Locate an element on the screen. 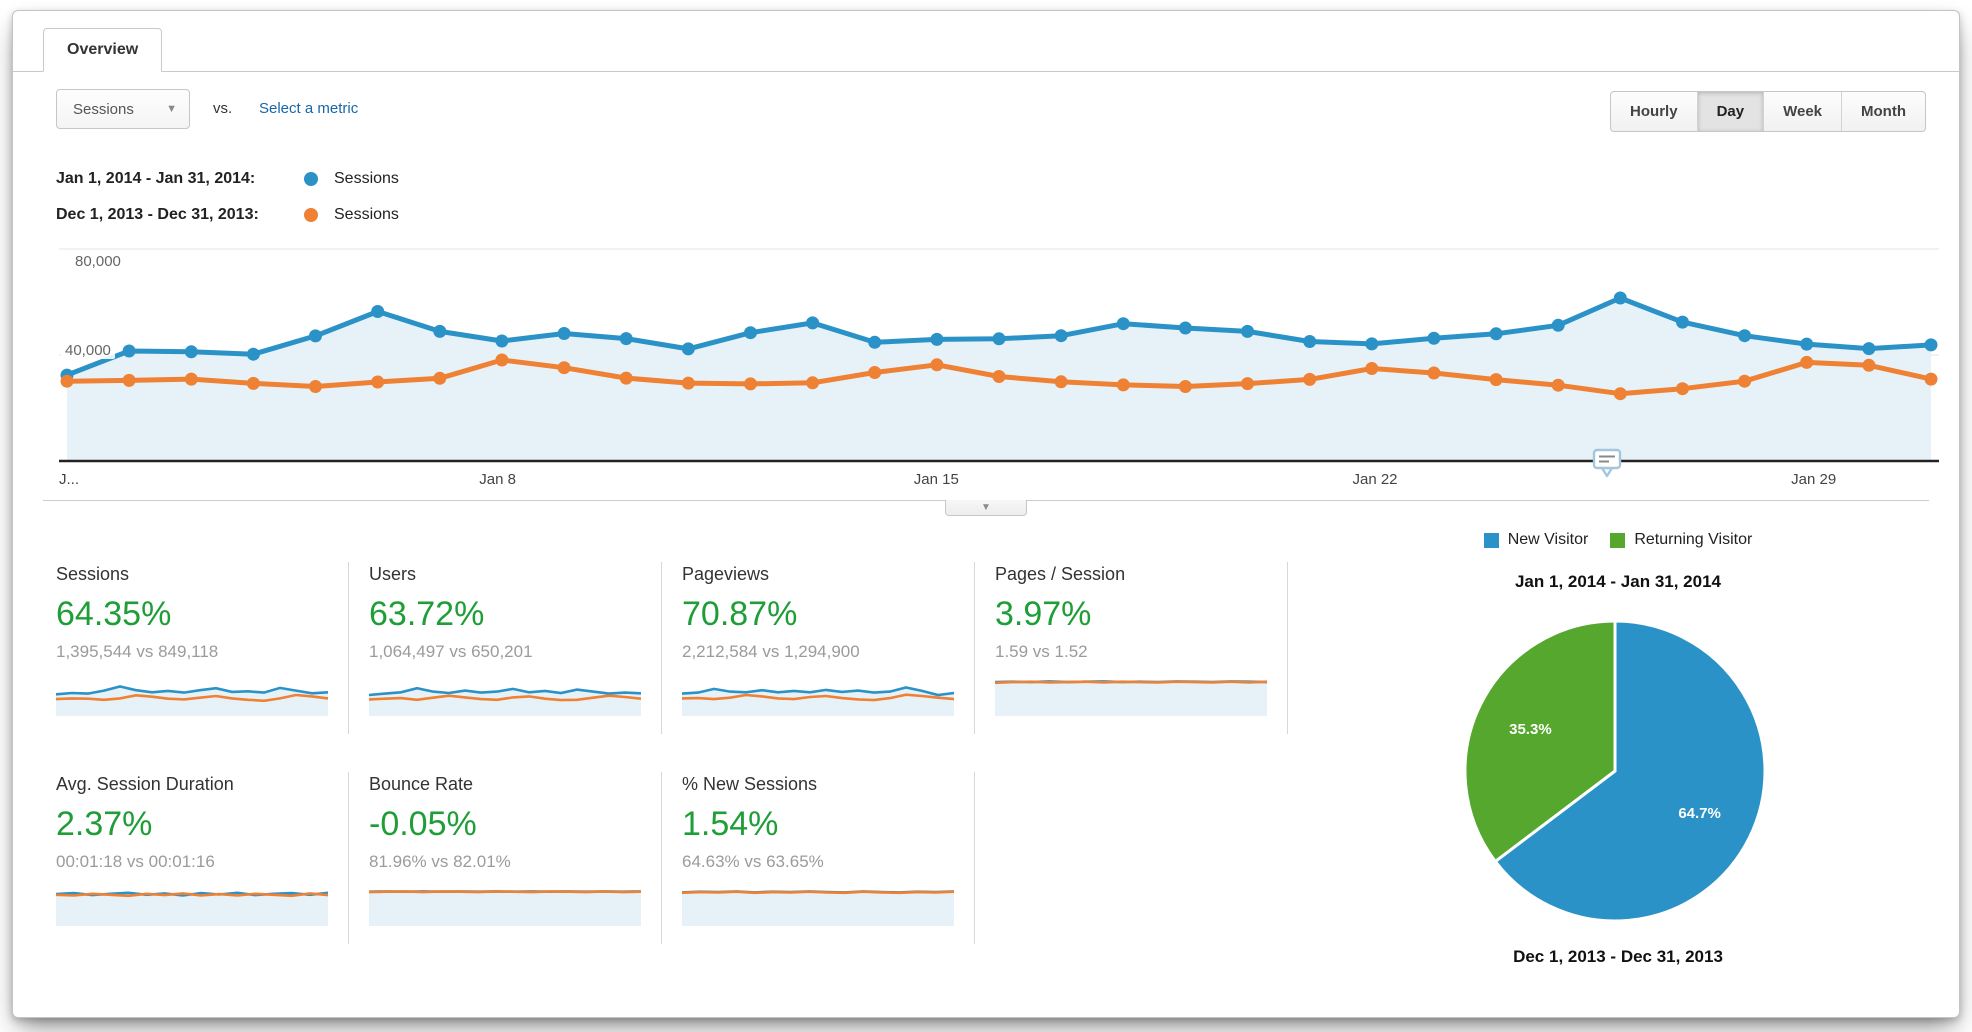 The width and height of the screenshot is (1972, 1032). vs-label: vs. is located at coordinates (223, 108).